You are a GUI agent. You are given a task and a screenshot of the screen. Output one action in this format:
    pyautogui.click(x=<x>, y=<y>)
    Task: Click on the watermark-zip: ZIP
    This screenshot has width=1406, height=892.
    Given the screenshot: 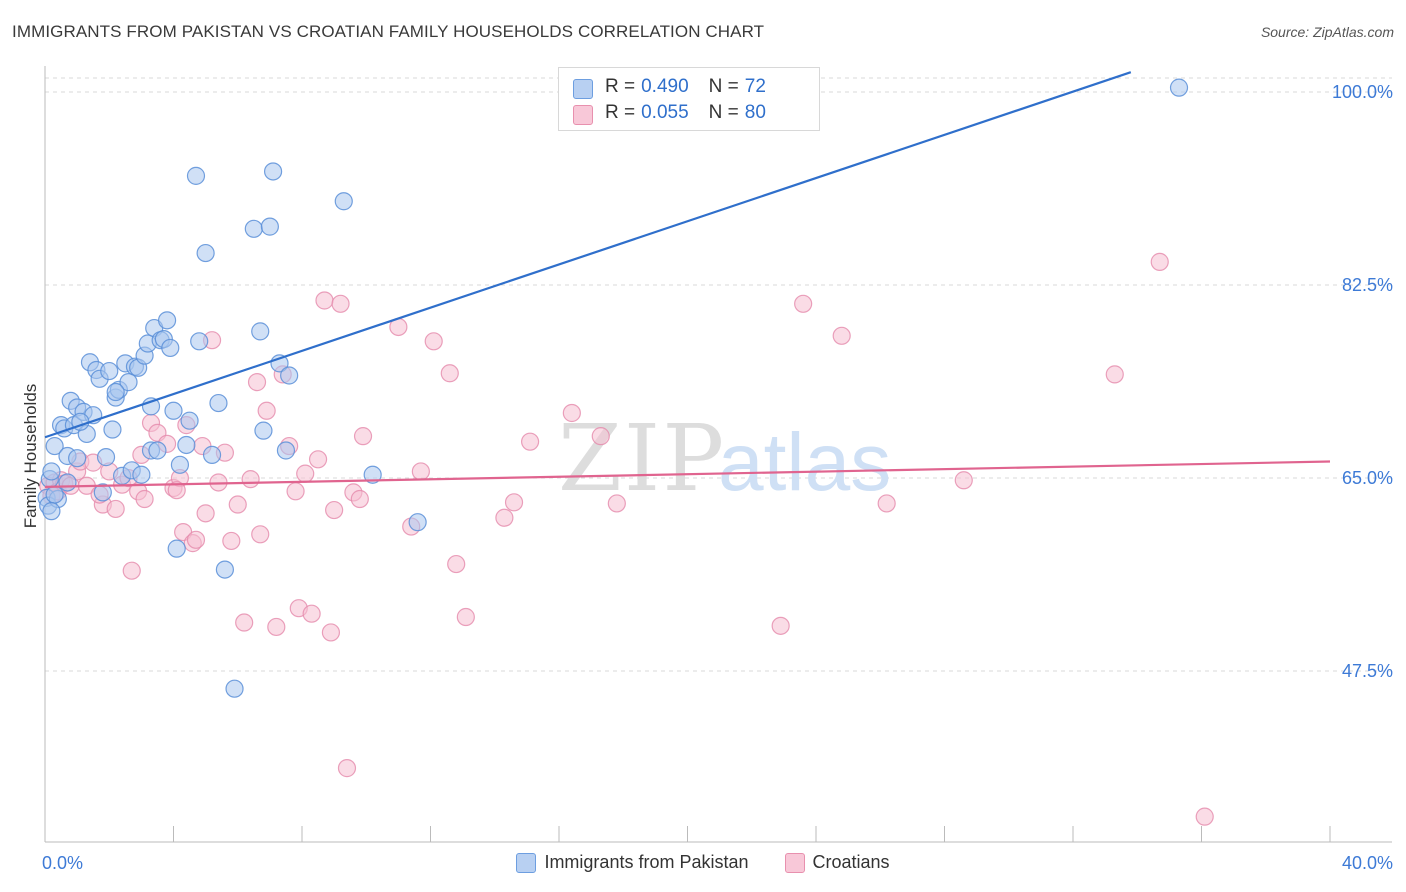 What is the action you would take?
    pyautogui.click(x=642, y=458)
    